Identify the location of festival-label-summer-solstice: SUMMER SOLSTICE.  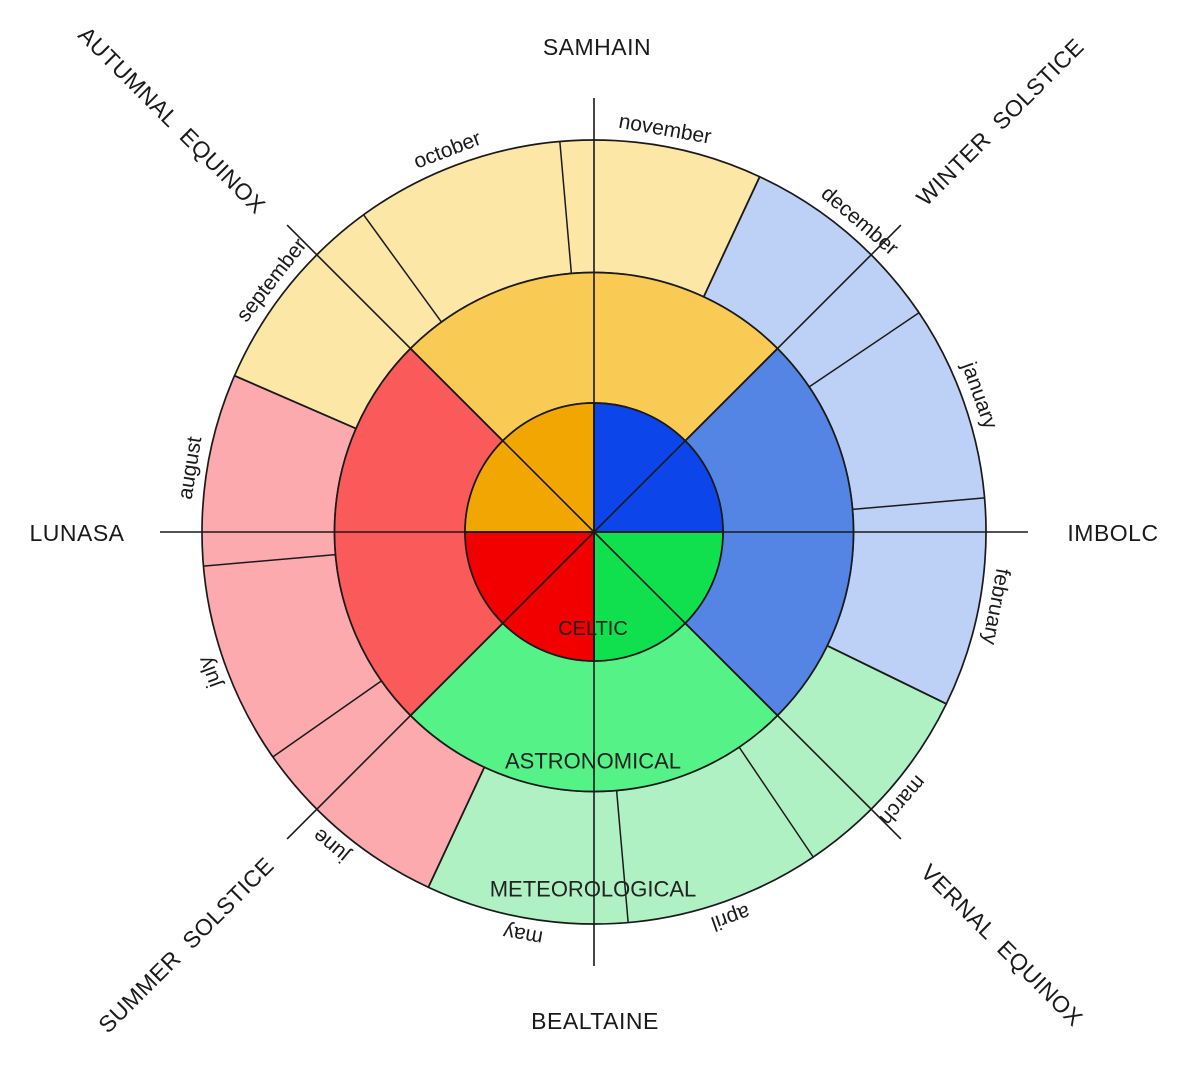
(186, 945).